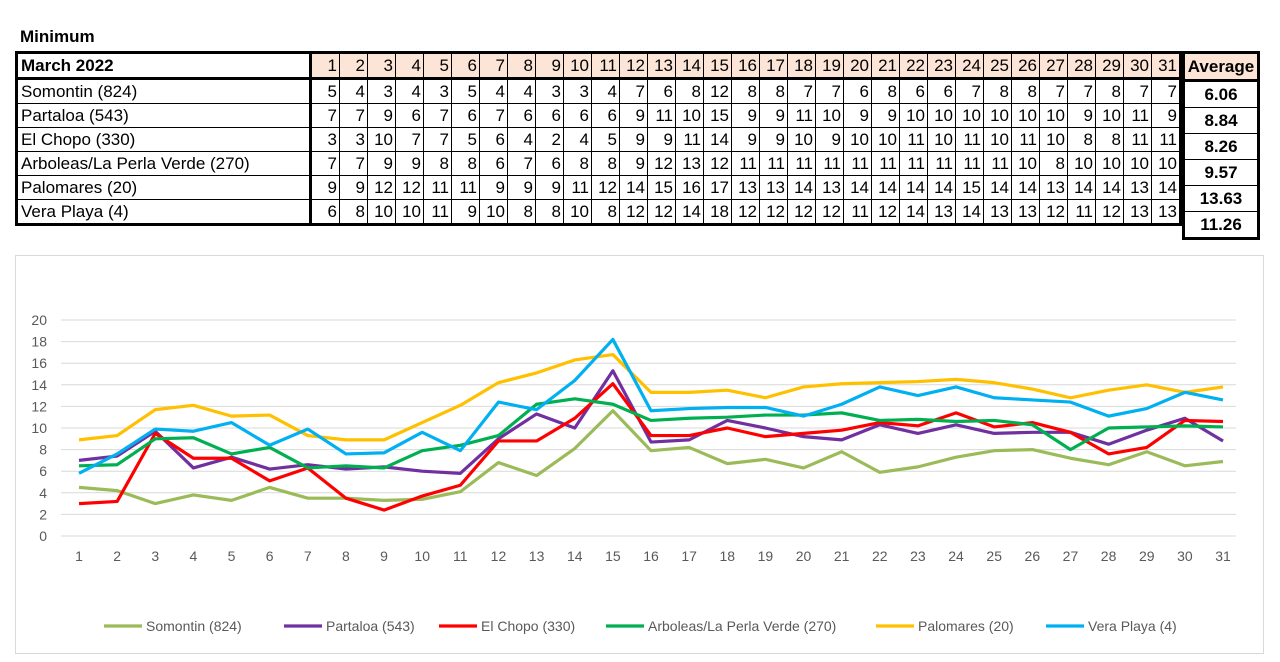 Image resolution: width=1280 pixels, height=662 pixels. Describe the element at coordinates (194, 626) in the screenshot. I see `legend-label: Somontin (824)` at that location.